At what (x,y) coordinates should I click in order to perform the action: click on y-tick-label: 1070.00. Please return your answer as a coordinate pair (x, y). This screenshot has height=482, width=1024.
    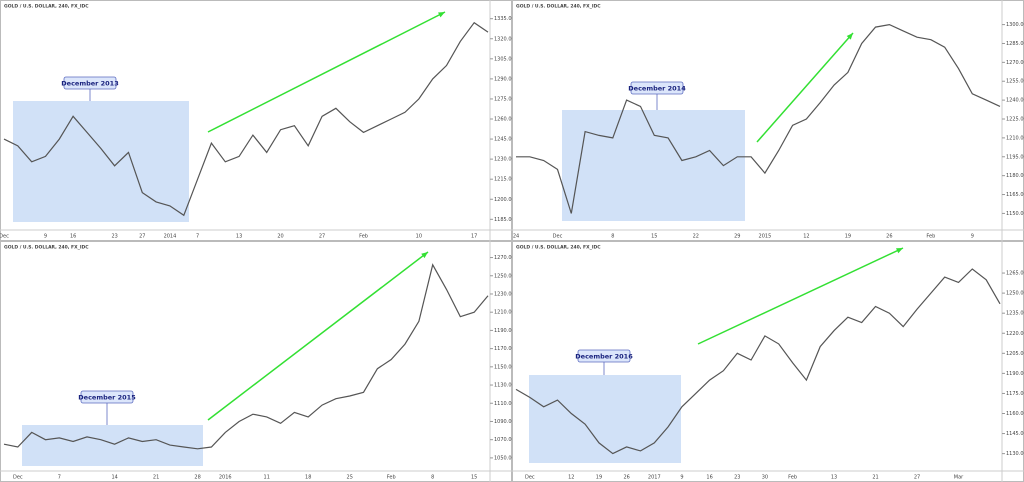
    Looking at the image, I should click on (504, 440).